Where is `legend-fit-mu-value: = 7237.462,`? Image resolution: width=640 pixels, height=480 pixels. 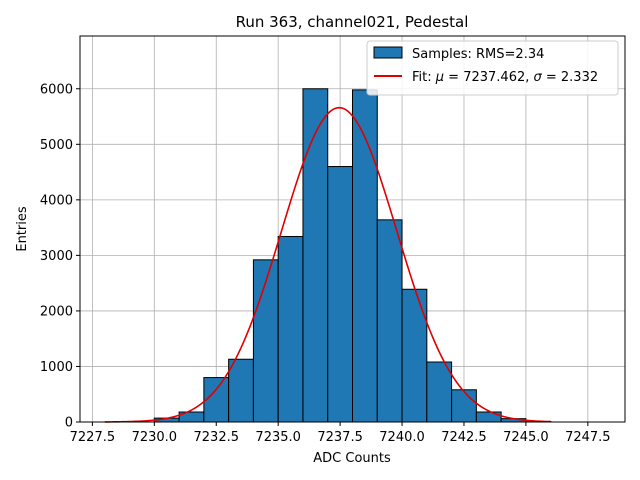 legend-fit-mu-value: = 7237.462, is located at coordinates (488, 77).